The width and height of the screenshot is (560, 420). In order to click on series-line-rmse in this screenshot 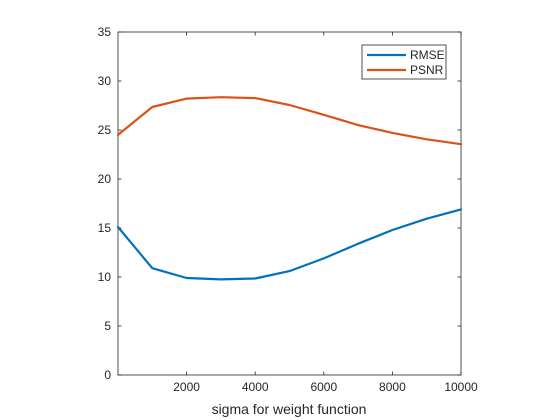, I will do `click(289, 244)`.